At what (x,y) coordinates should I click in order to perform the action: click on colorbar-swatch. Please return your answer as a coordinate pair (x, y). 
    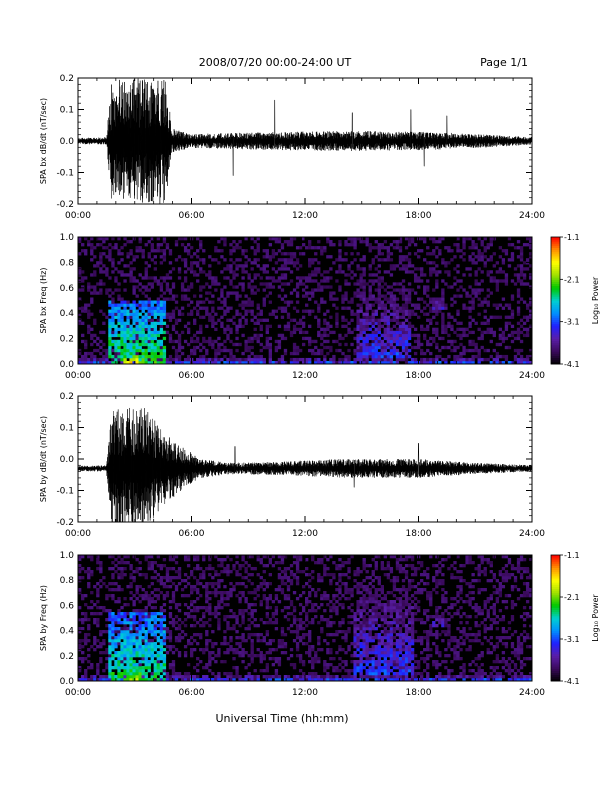
    Looking at the image, I should click on (555, 246).